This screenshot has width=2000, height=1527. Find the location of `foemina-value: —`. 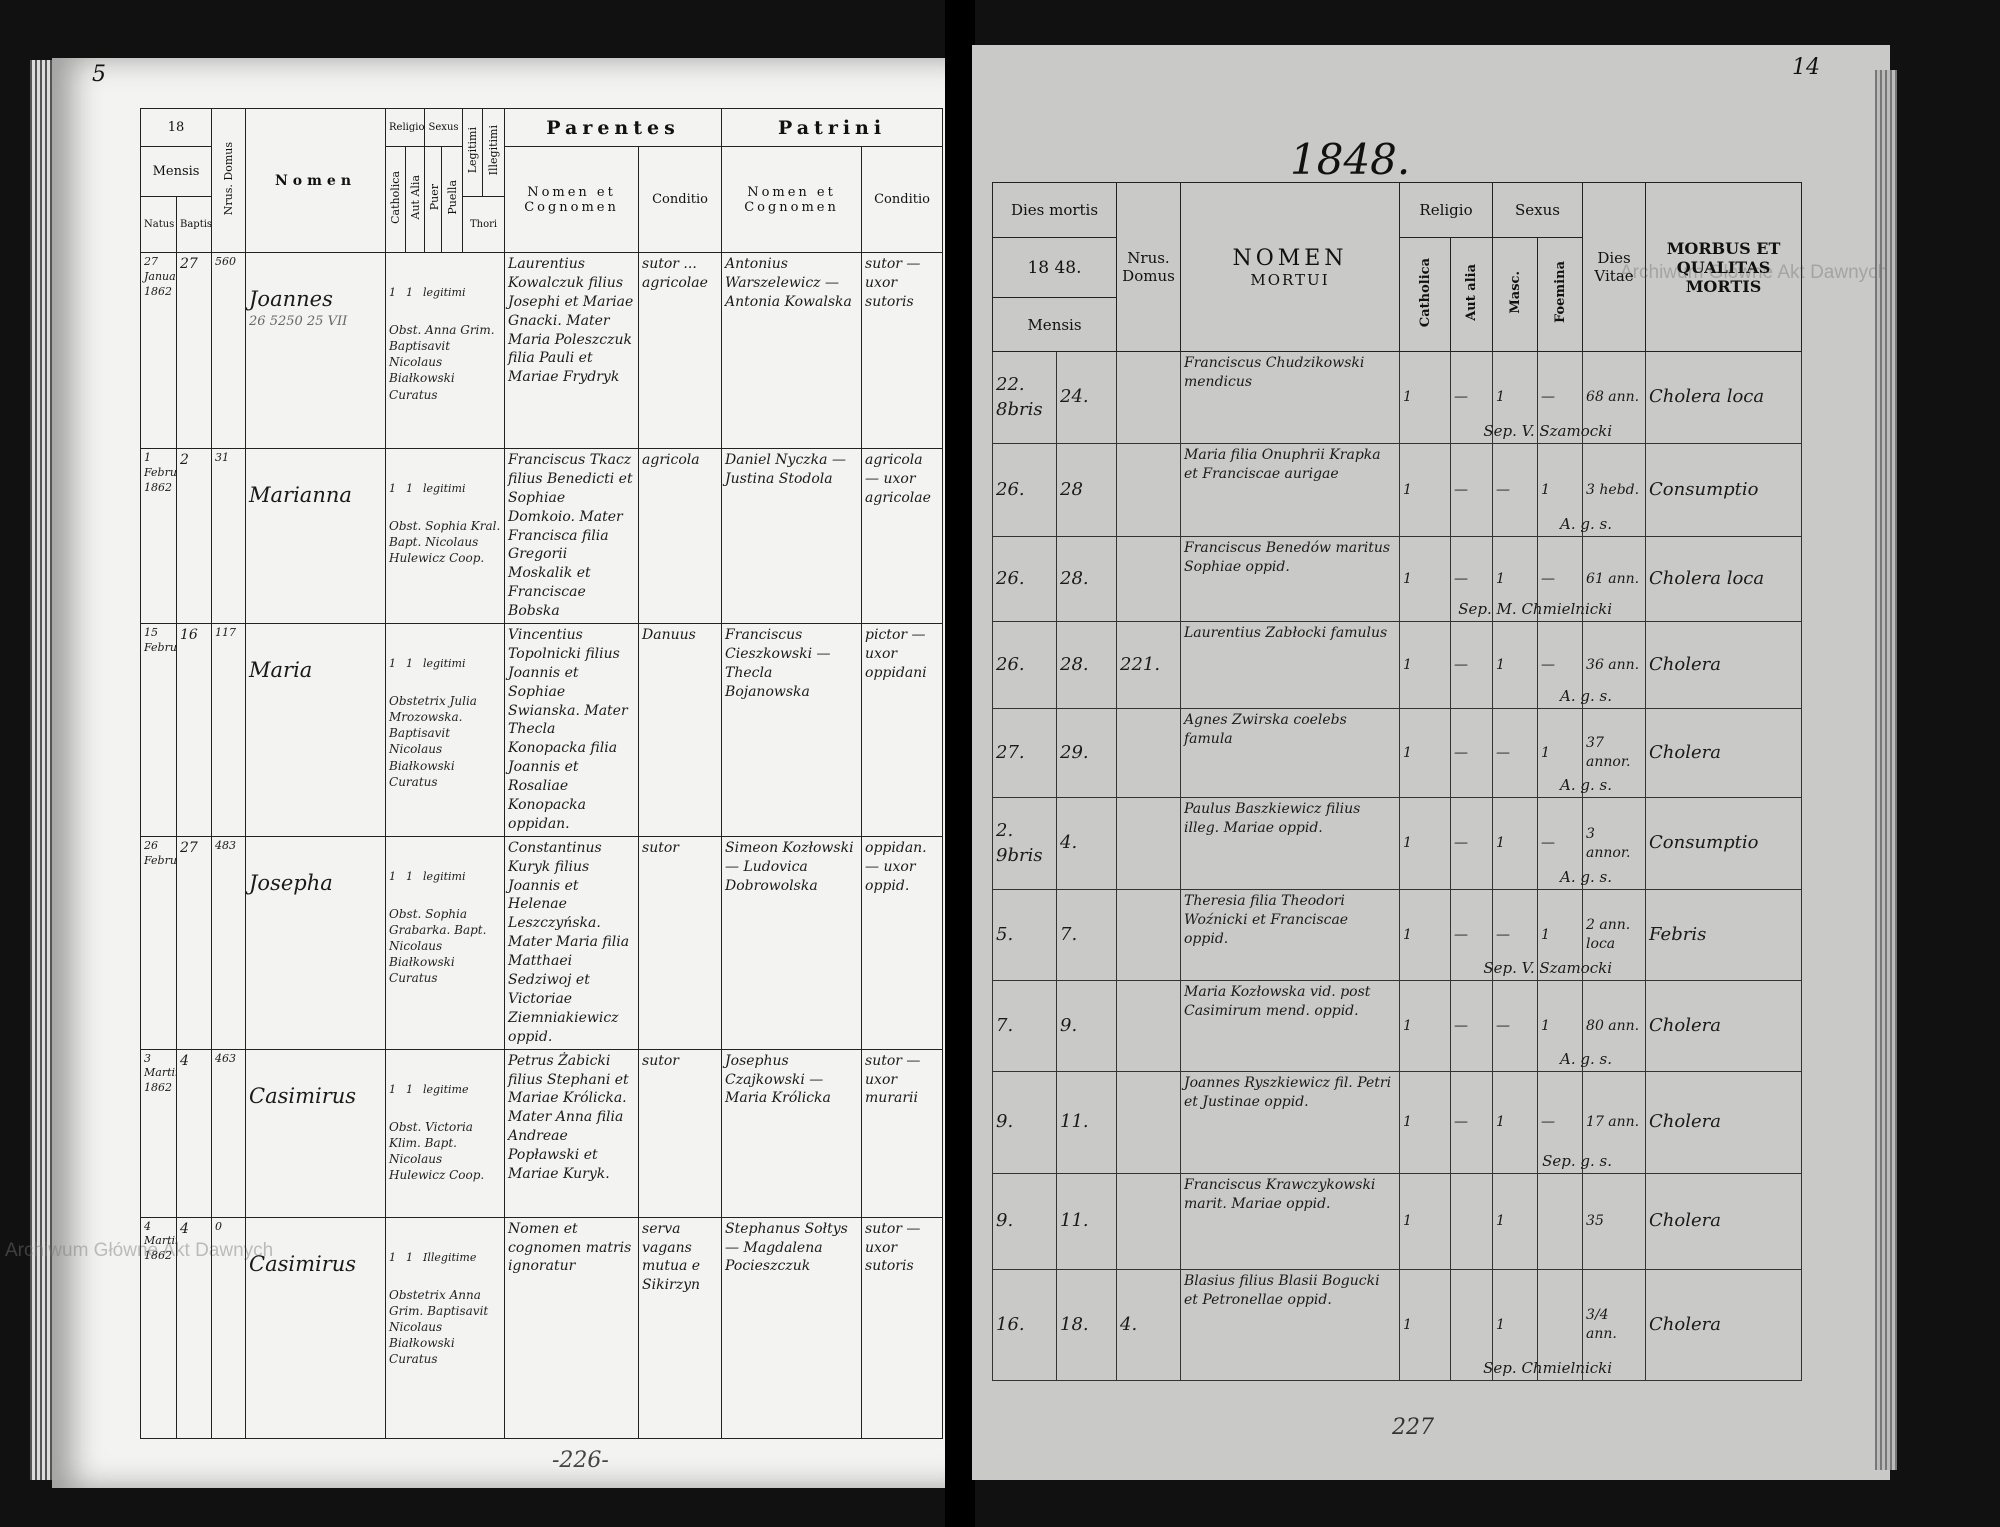

foemina-value: — is located at coordinates (1548, 843).